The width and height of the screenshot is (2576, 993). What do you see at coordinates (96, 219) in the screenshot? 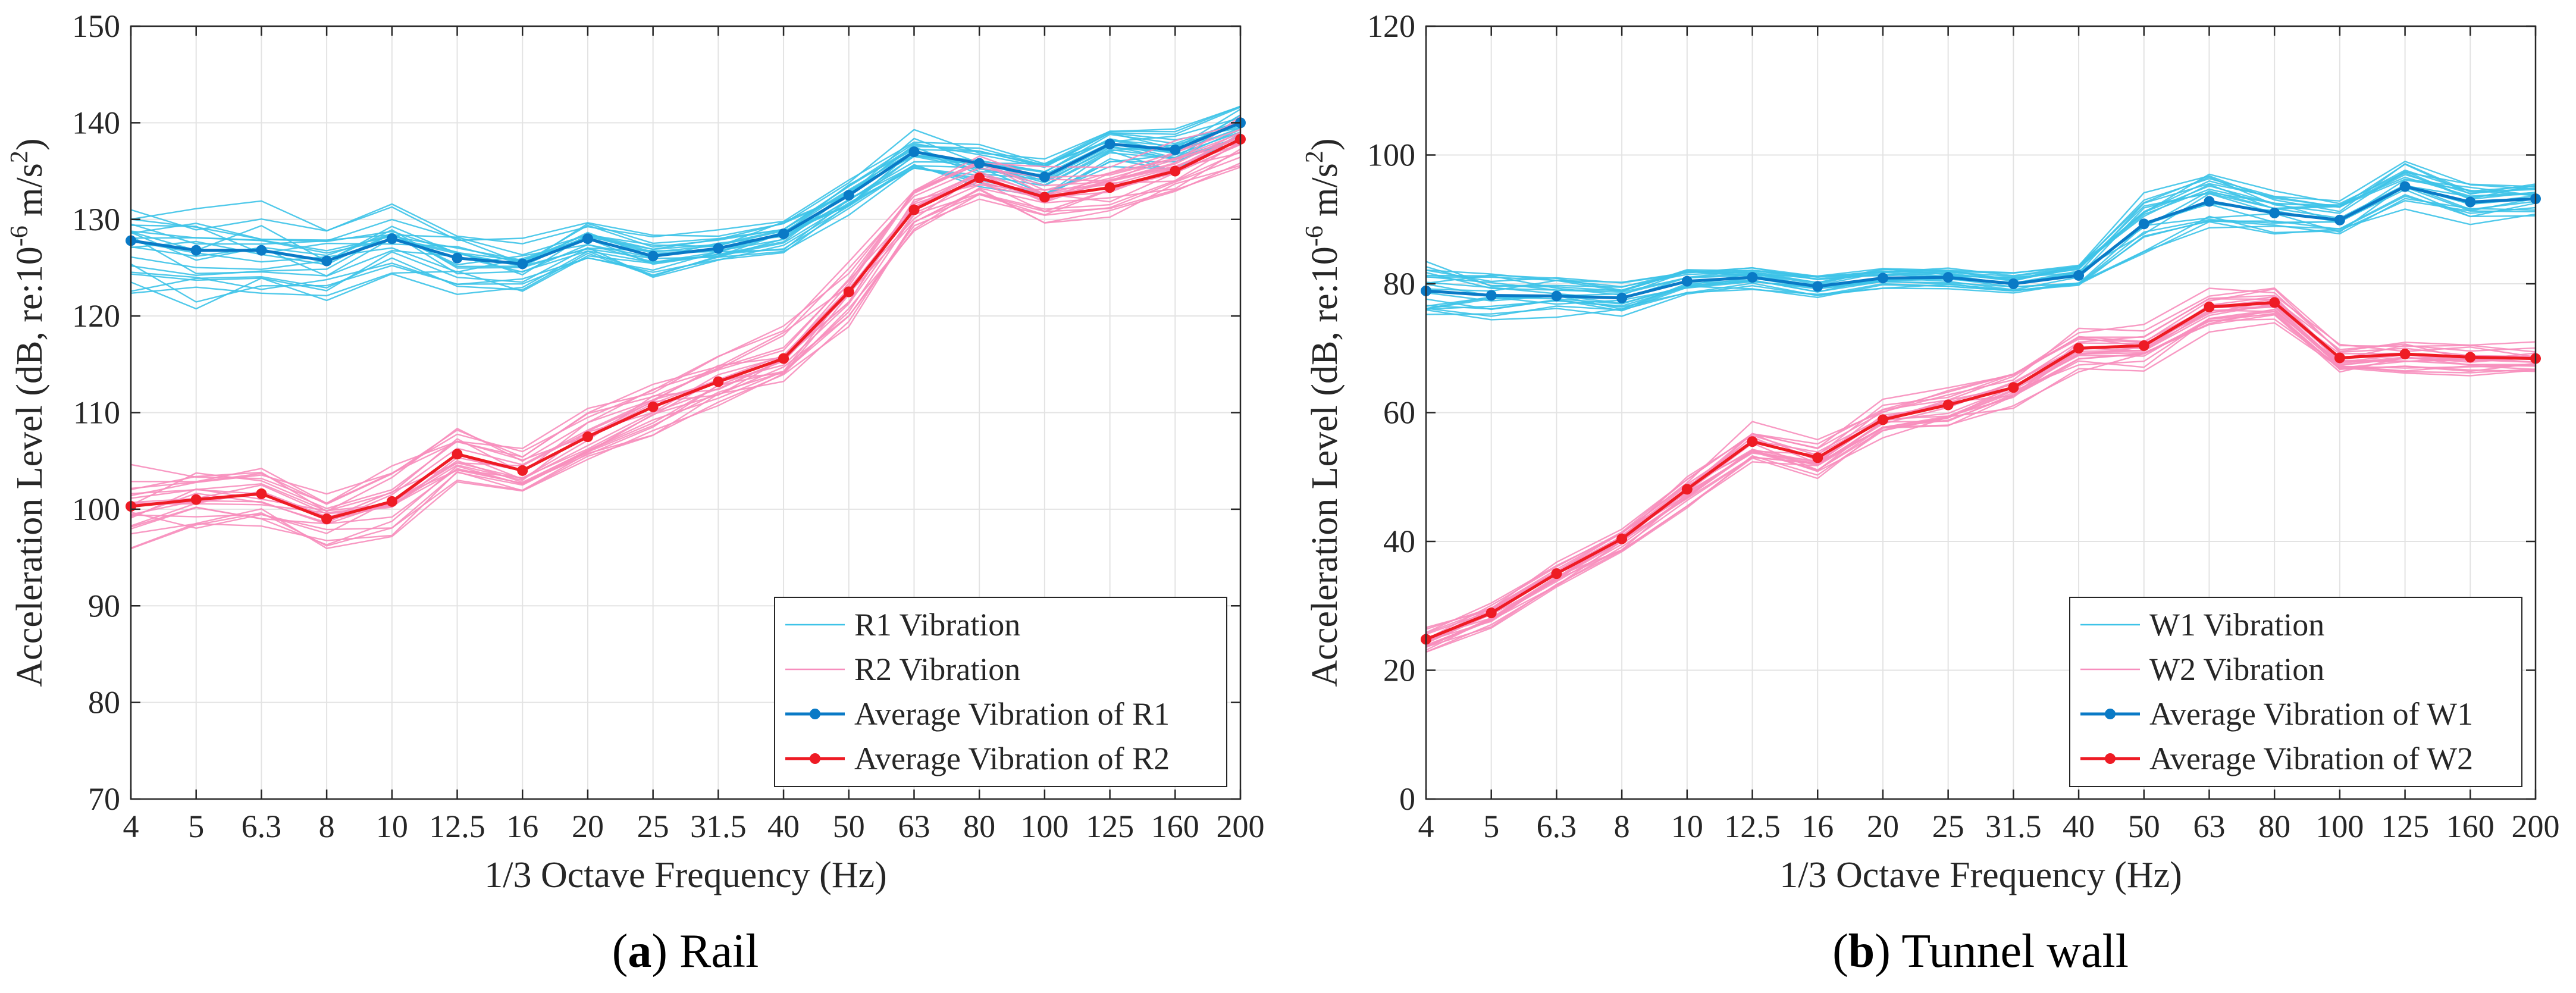
I see `y-tick-label: 130` at bounding box center [96, 219].